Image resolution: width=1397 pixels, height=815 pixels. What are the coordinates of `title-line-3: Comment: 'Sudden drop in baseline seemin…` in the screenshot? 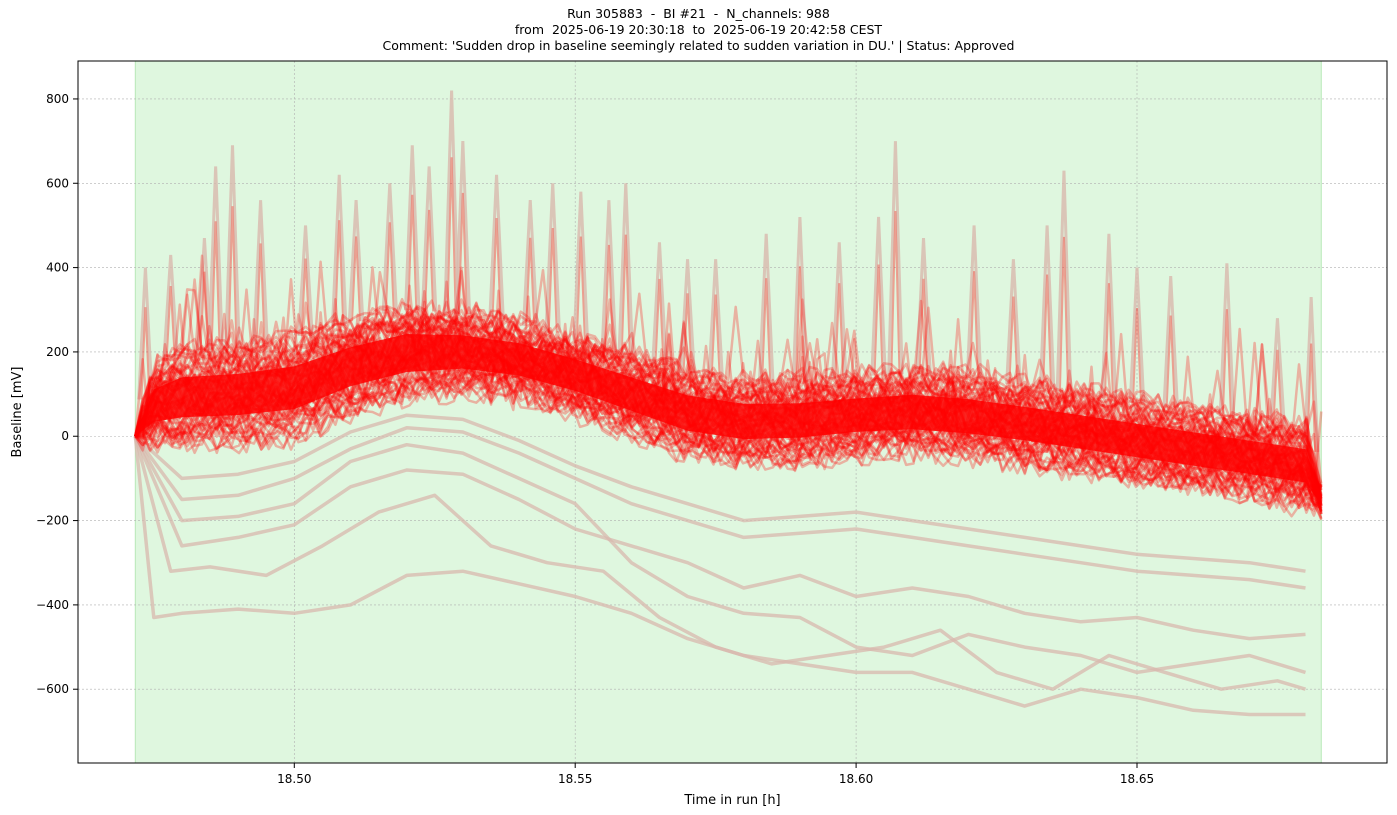 It's located at (698, 45).